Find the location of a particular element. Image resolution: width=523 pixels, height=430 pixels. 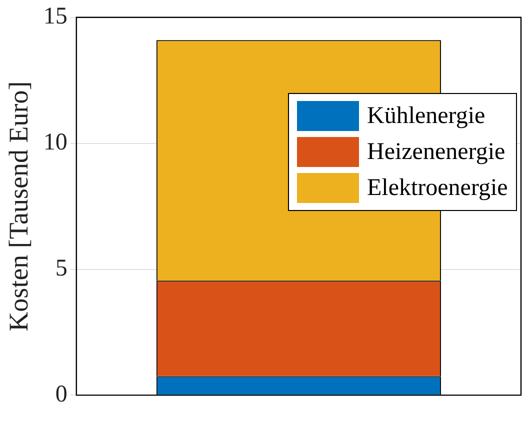

legend-label: Elektroenergie is located at coordinates (437, 188).